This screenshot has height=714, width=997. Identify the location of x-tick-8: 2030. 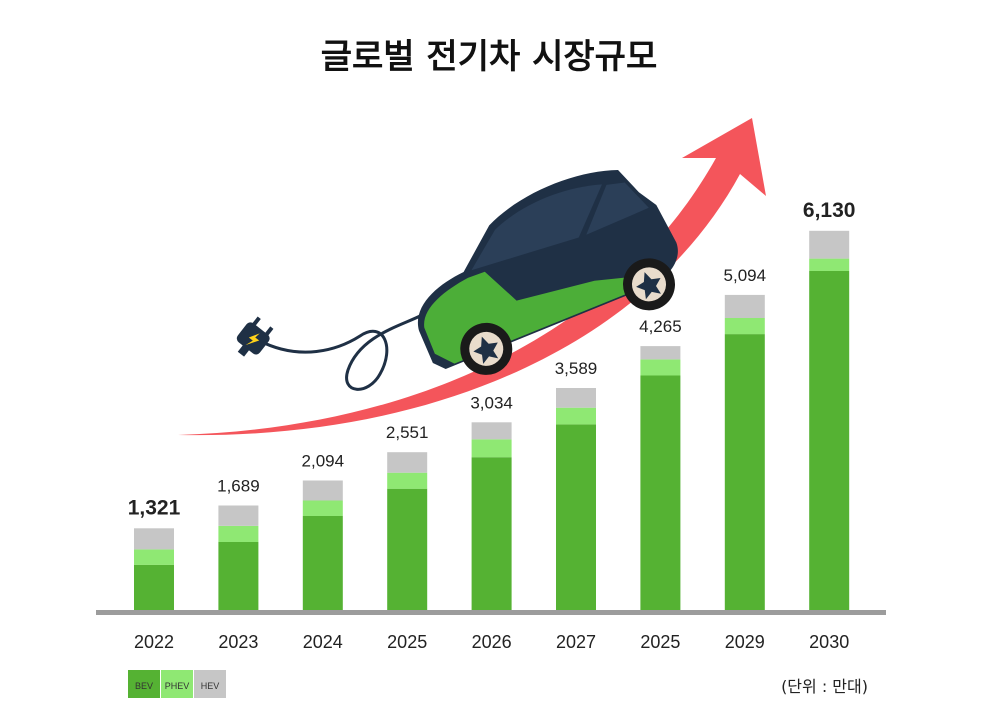
(829, 642).